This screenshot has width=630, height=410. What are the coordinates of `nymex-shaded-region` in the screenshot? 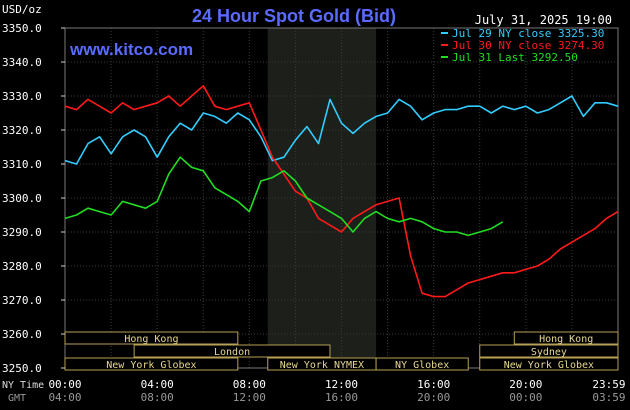 It's located at (322, 198).